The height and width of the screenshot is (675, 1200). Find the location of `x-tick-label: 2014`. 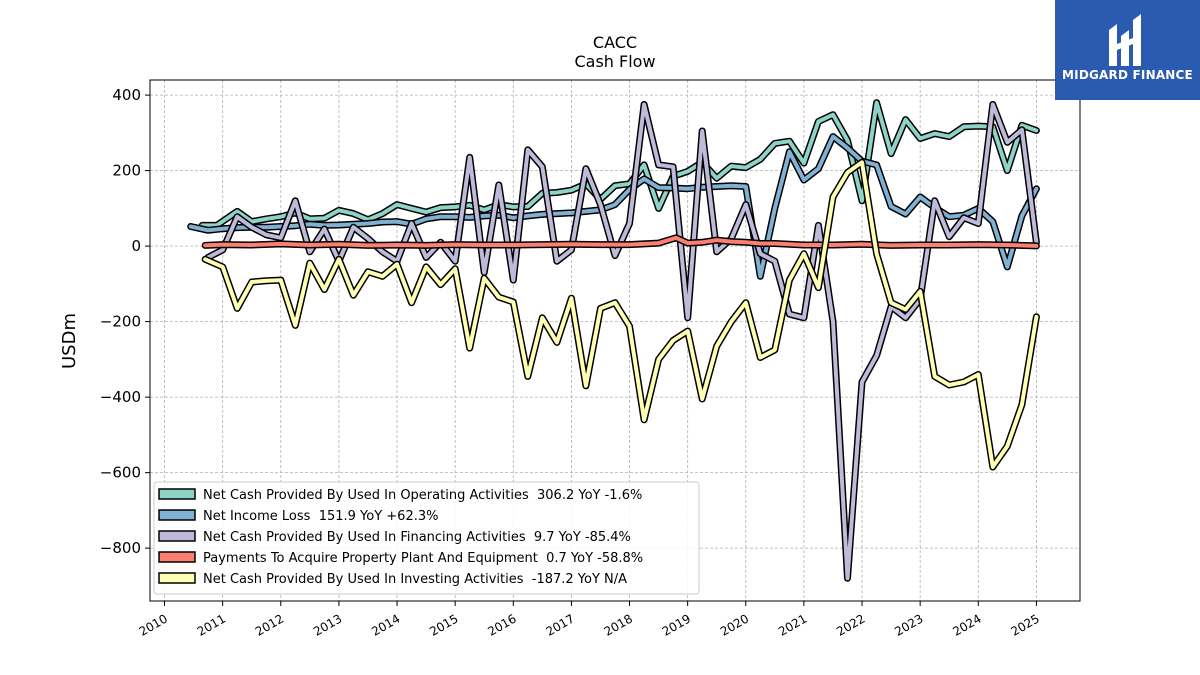

x-tick-label: 2014 is located at coordinates (385, 624).